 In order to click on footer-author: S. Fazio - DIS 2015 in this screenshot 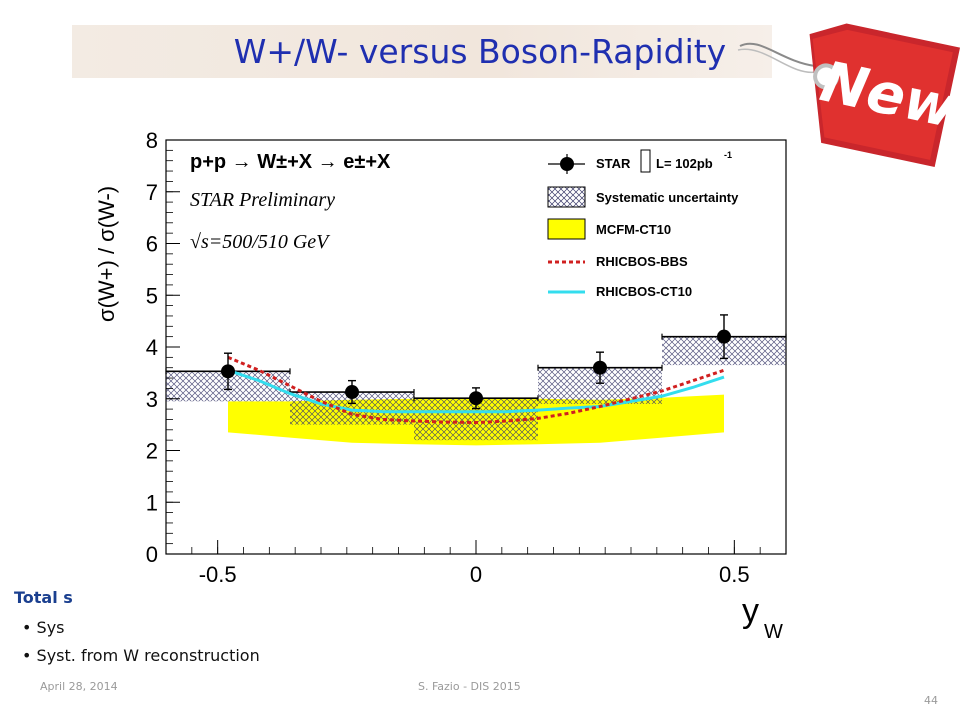, I will do `click(469, 686)`.